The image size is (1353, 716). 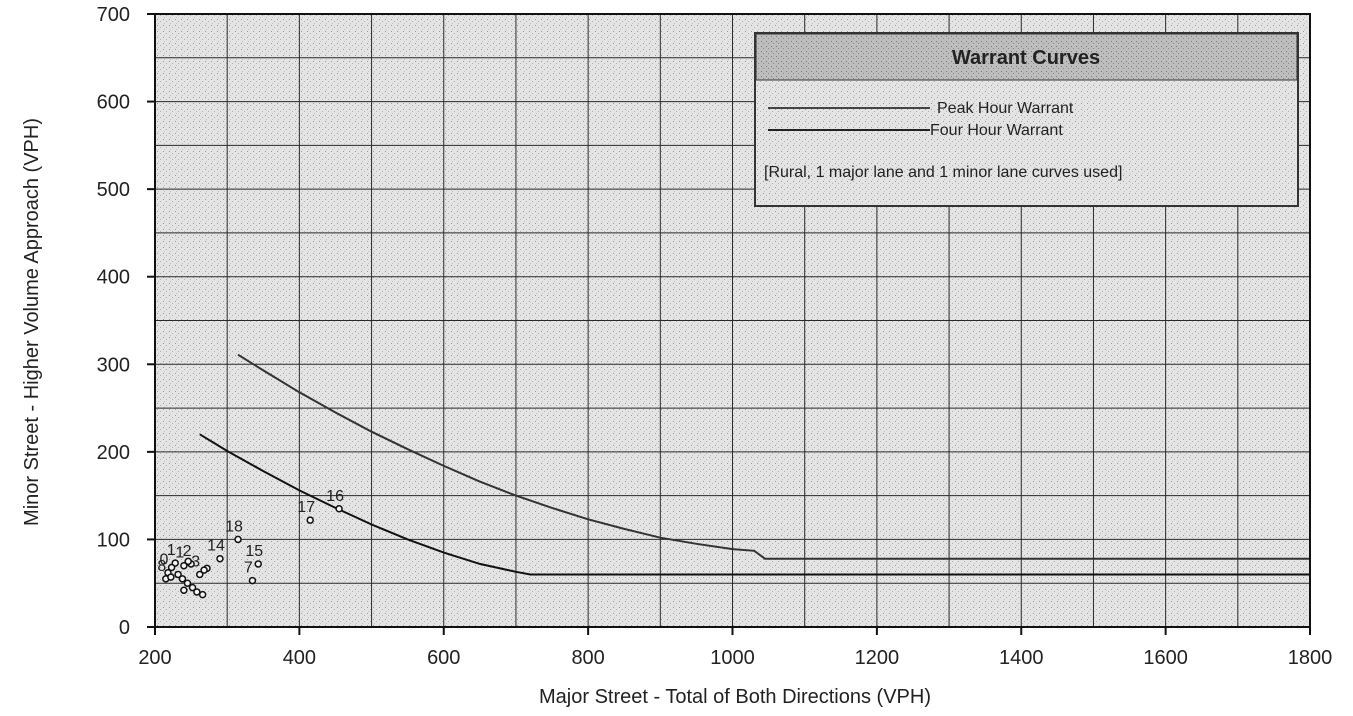 What do you see at coordinates (335, 496) in the screenshot?
I see `data-point-label: 16` at bounding box center [335, 496].